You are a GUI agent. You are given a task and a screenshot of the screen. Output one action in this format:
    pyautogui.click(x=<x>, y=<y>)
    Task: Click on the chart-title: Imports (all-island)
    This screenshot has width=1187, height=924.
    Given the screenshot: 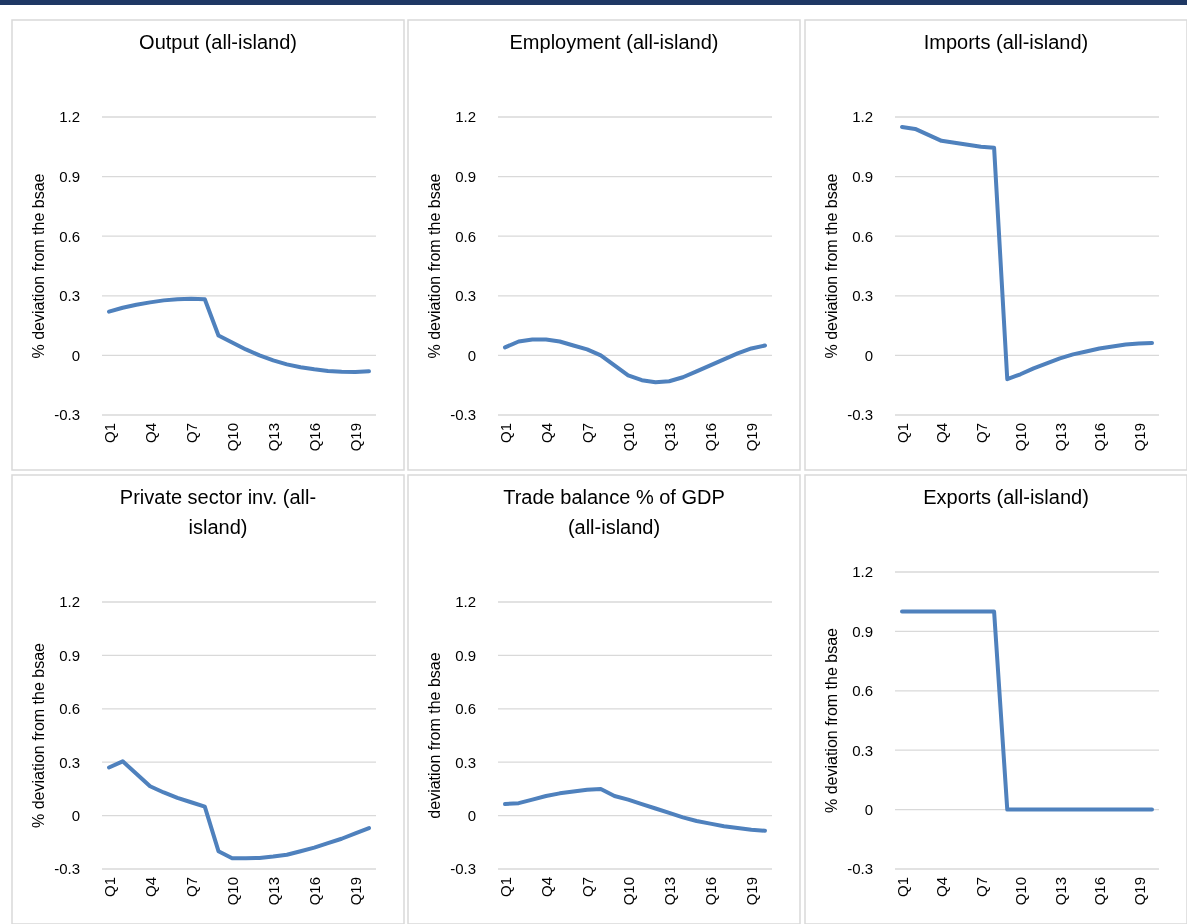 What is the action you would take?
    pyautogui.click(x=1006, y=42)
    